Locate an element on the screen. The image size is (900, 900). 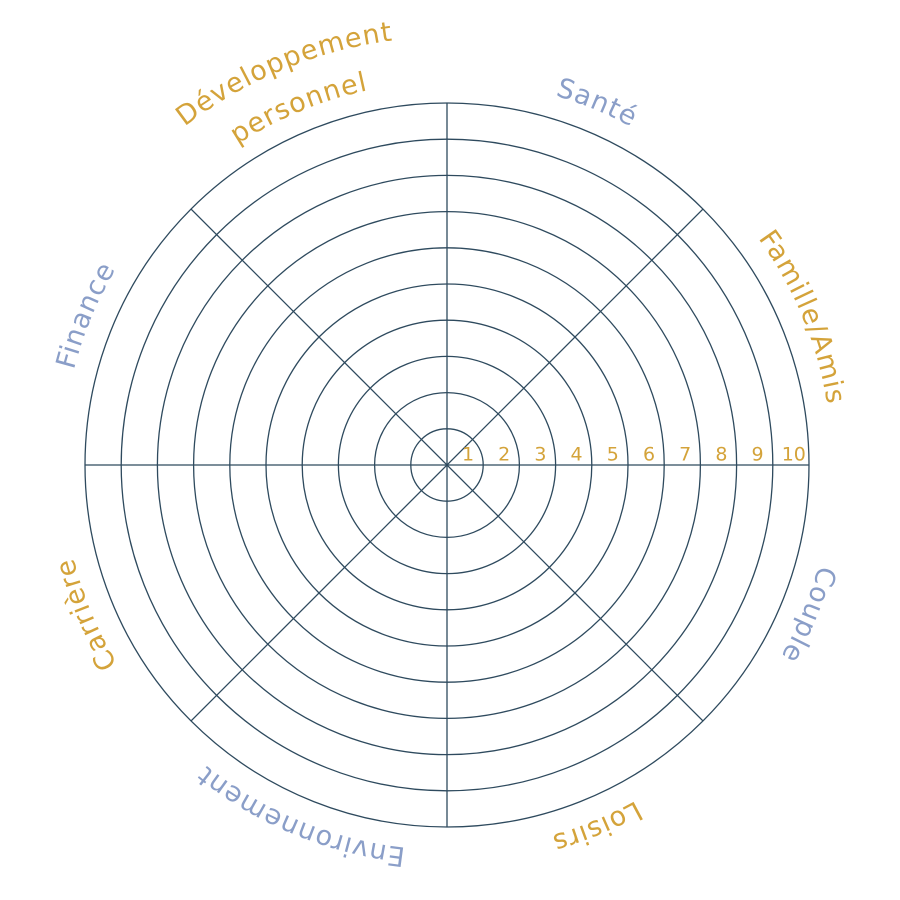
scale-number: 6 is located at coordinates (649, 455).